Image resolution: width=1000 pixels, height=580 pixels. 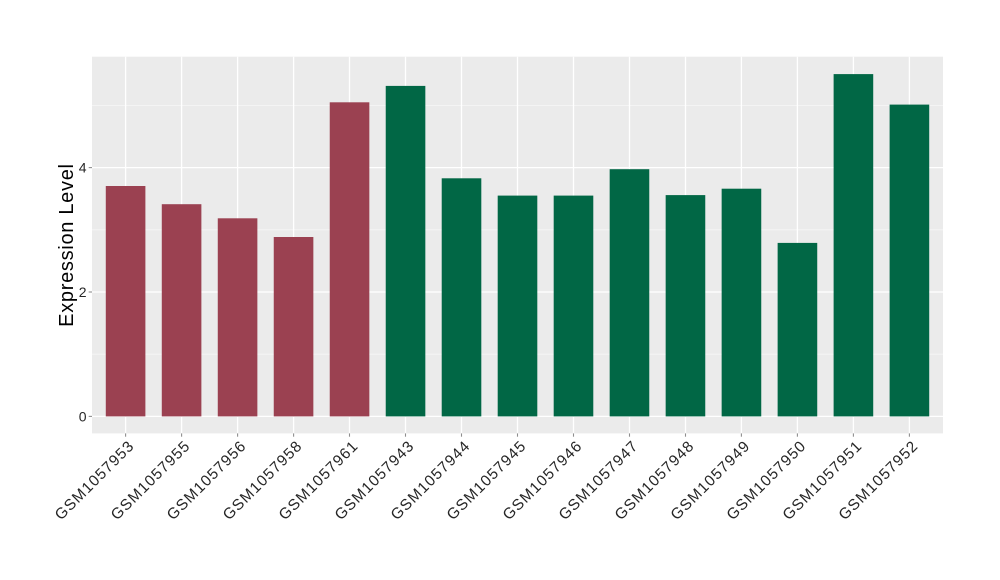 What do you see at coordinates (83, 168) in the screenshot?
I see `svg-text: 4` at bounding box center [83, 168].